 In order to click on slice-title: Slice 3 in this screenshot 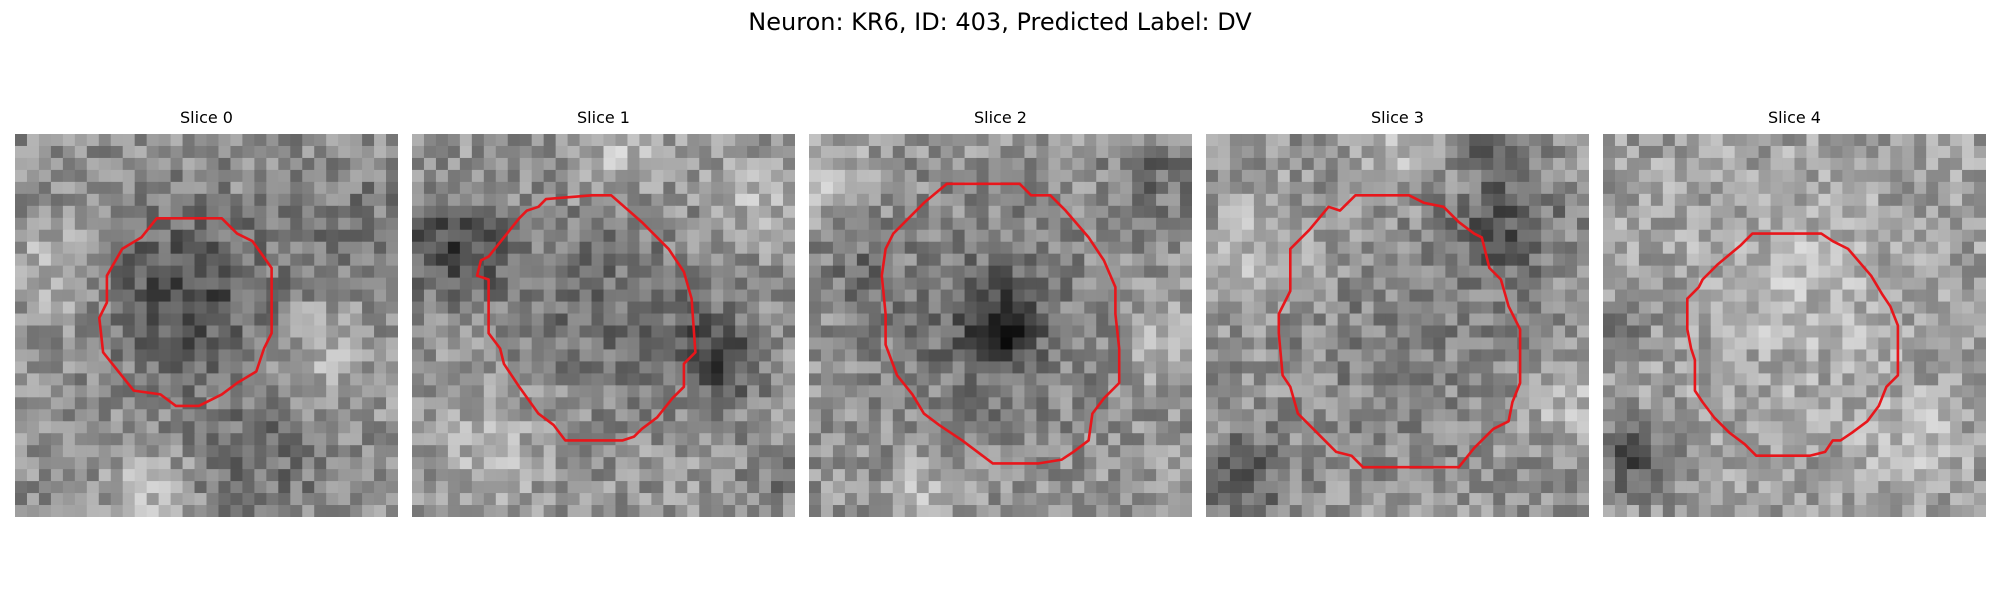, I will do `click(1397, 117)`.